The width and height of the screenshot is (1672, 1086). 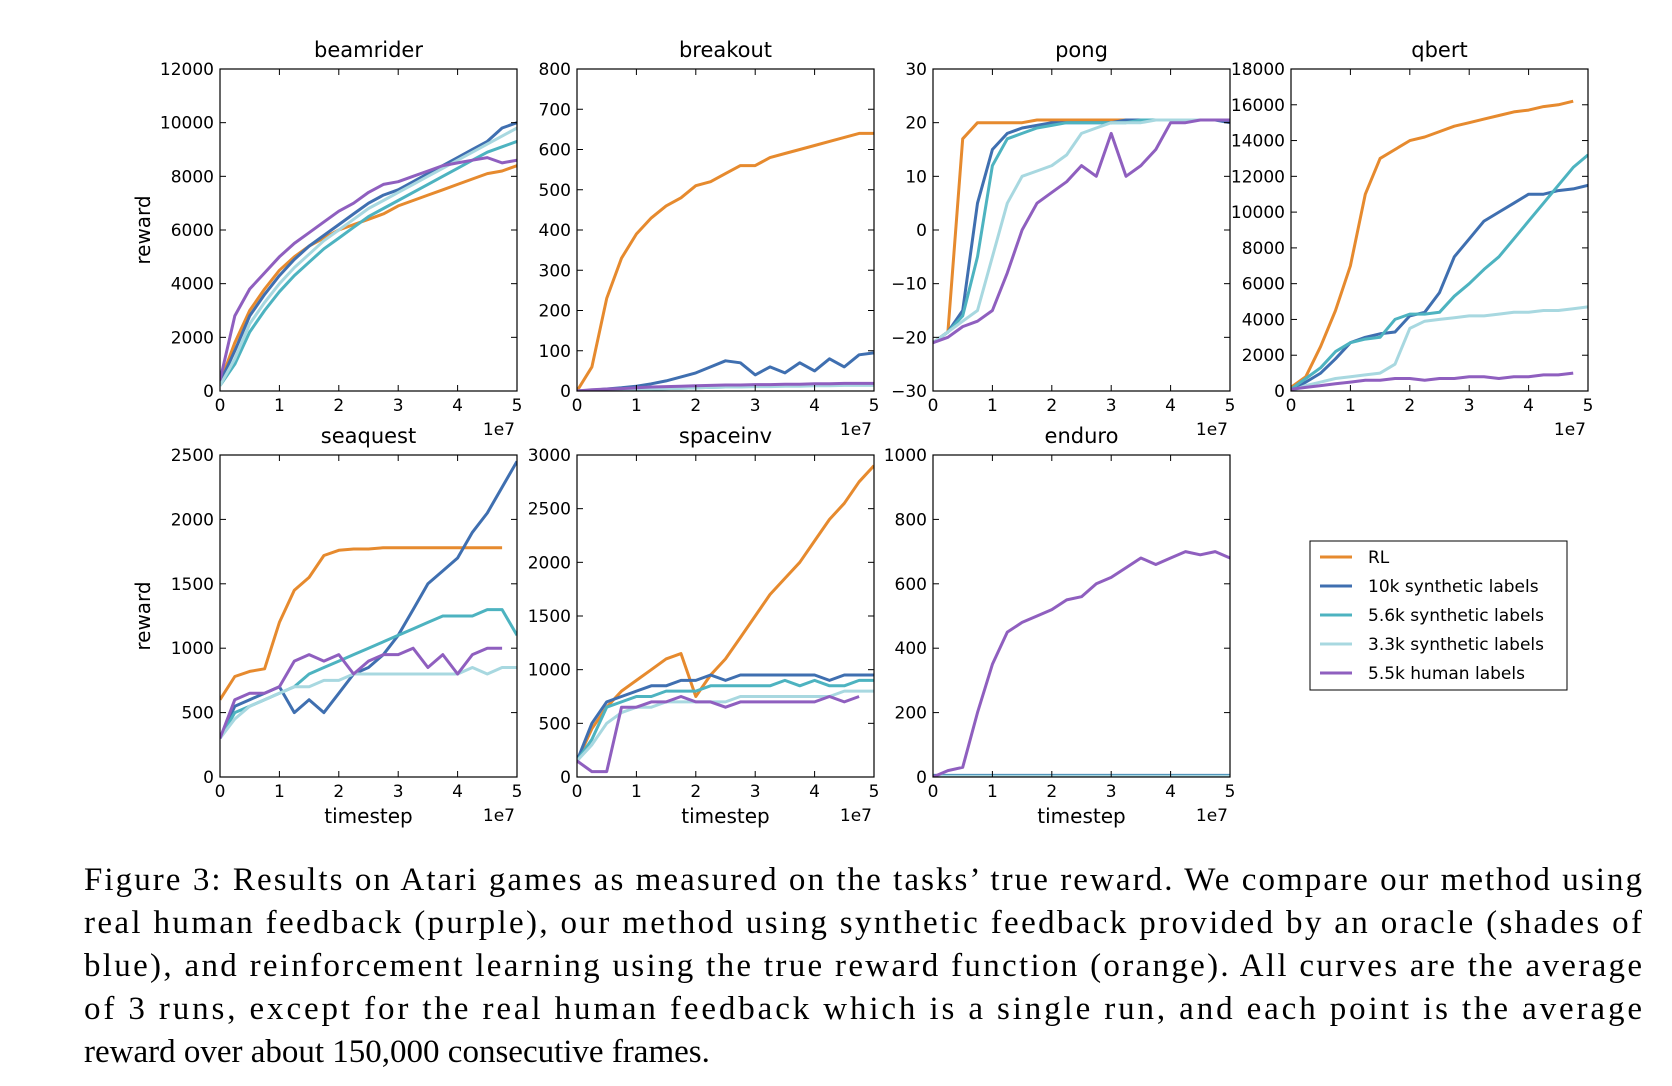 What do you see at coordinates (1258, 106) in the screenshot?
I see `y-tick-label: 16000` at bounding box center [1258, 106].